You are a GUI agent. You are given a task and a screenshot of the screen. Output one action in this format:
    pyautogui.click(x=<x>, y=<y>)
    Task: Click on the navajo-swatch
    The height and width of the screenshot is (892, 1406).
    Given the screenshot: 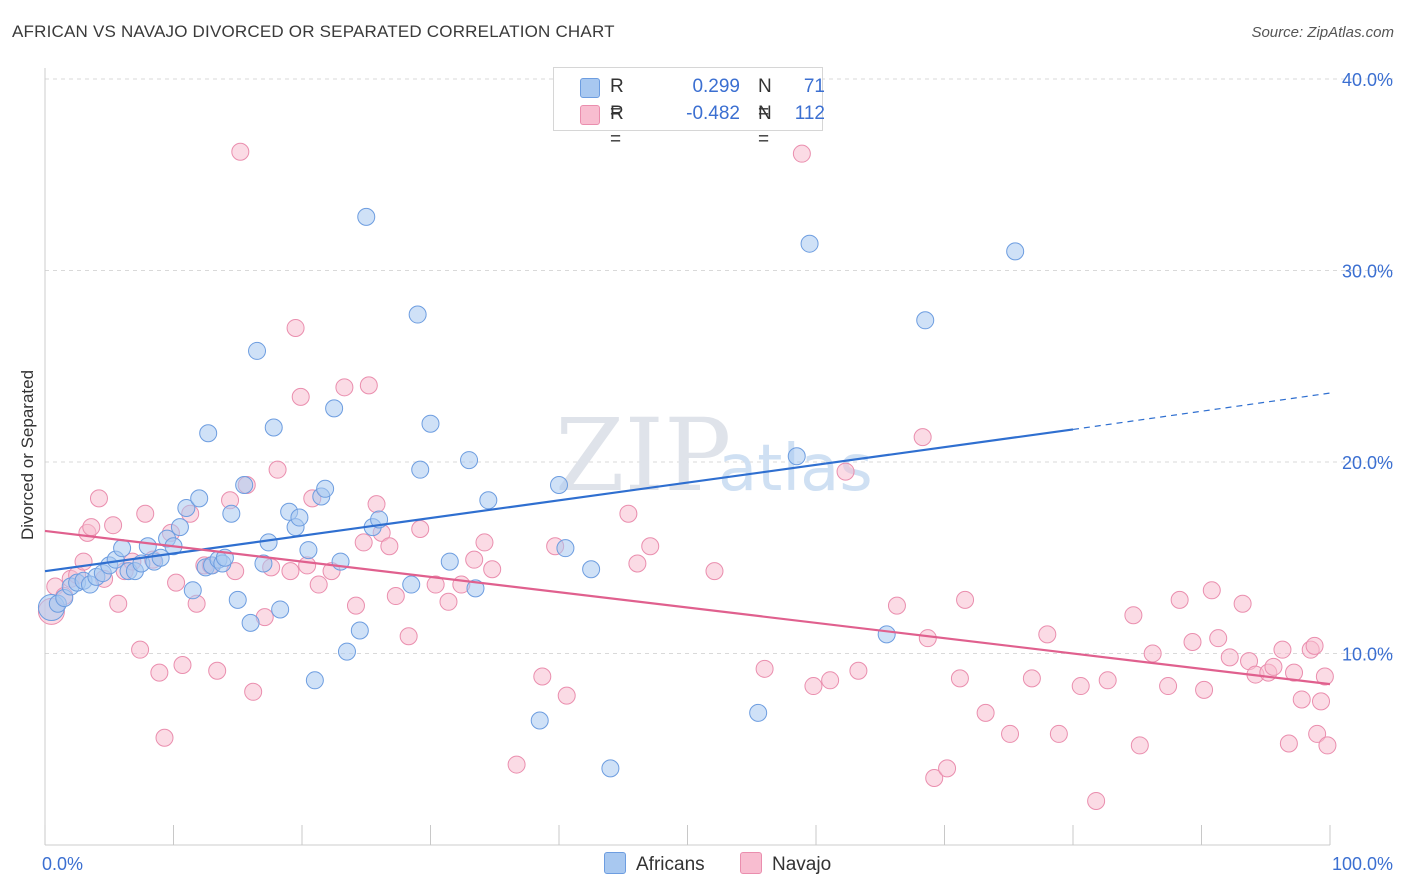 What is the action you would take?
    pyautogui.click(x=590, y=115)
    